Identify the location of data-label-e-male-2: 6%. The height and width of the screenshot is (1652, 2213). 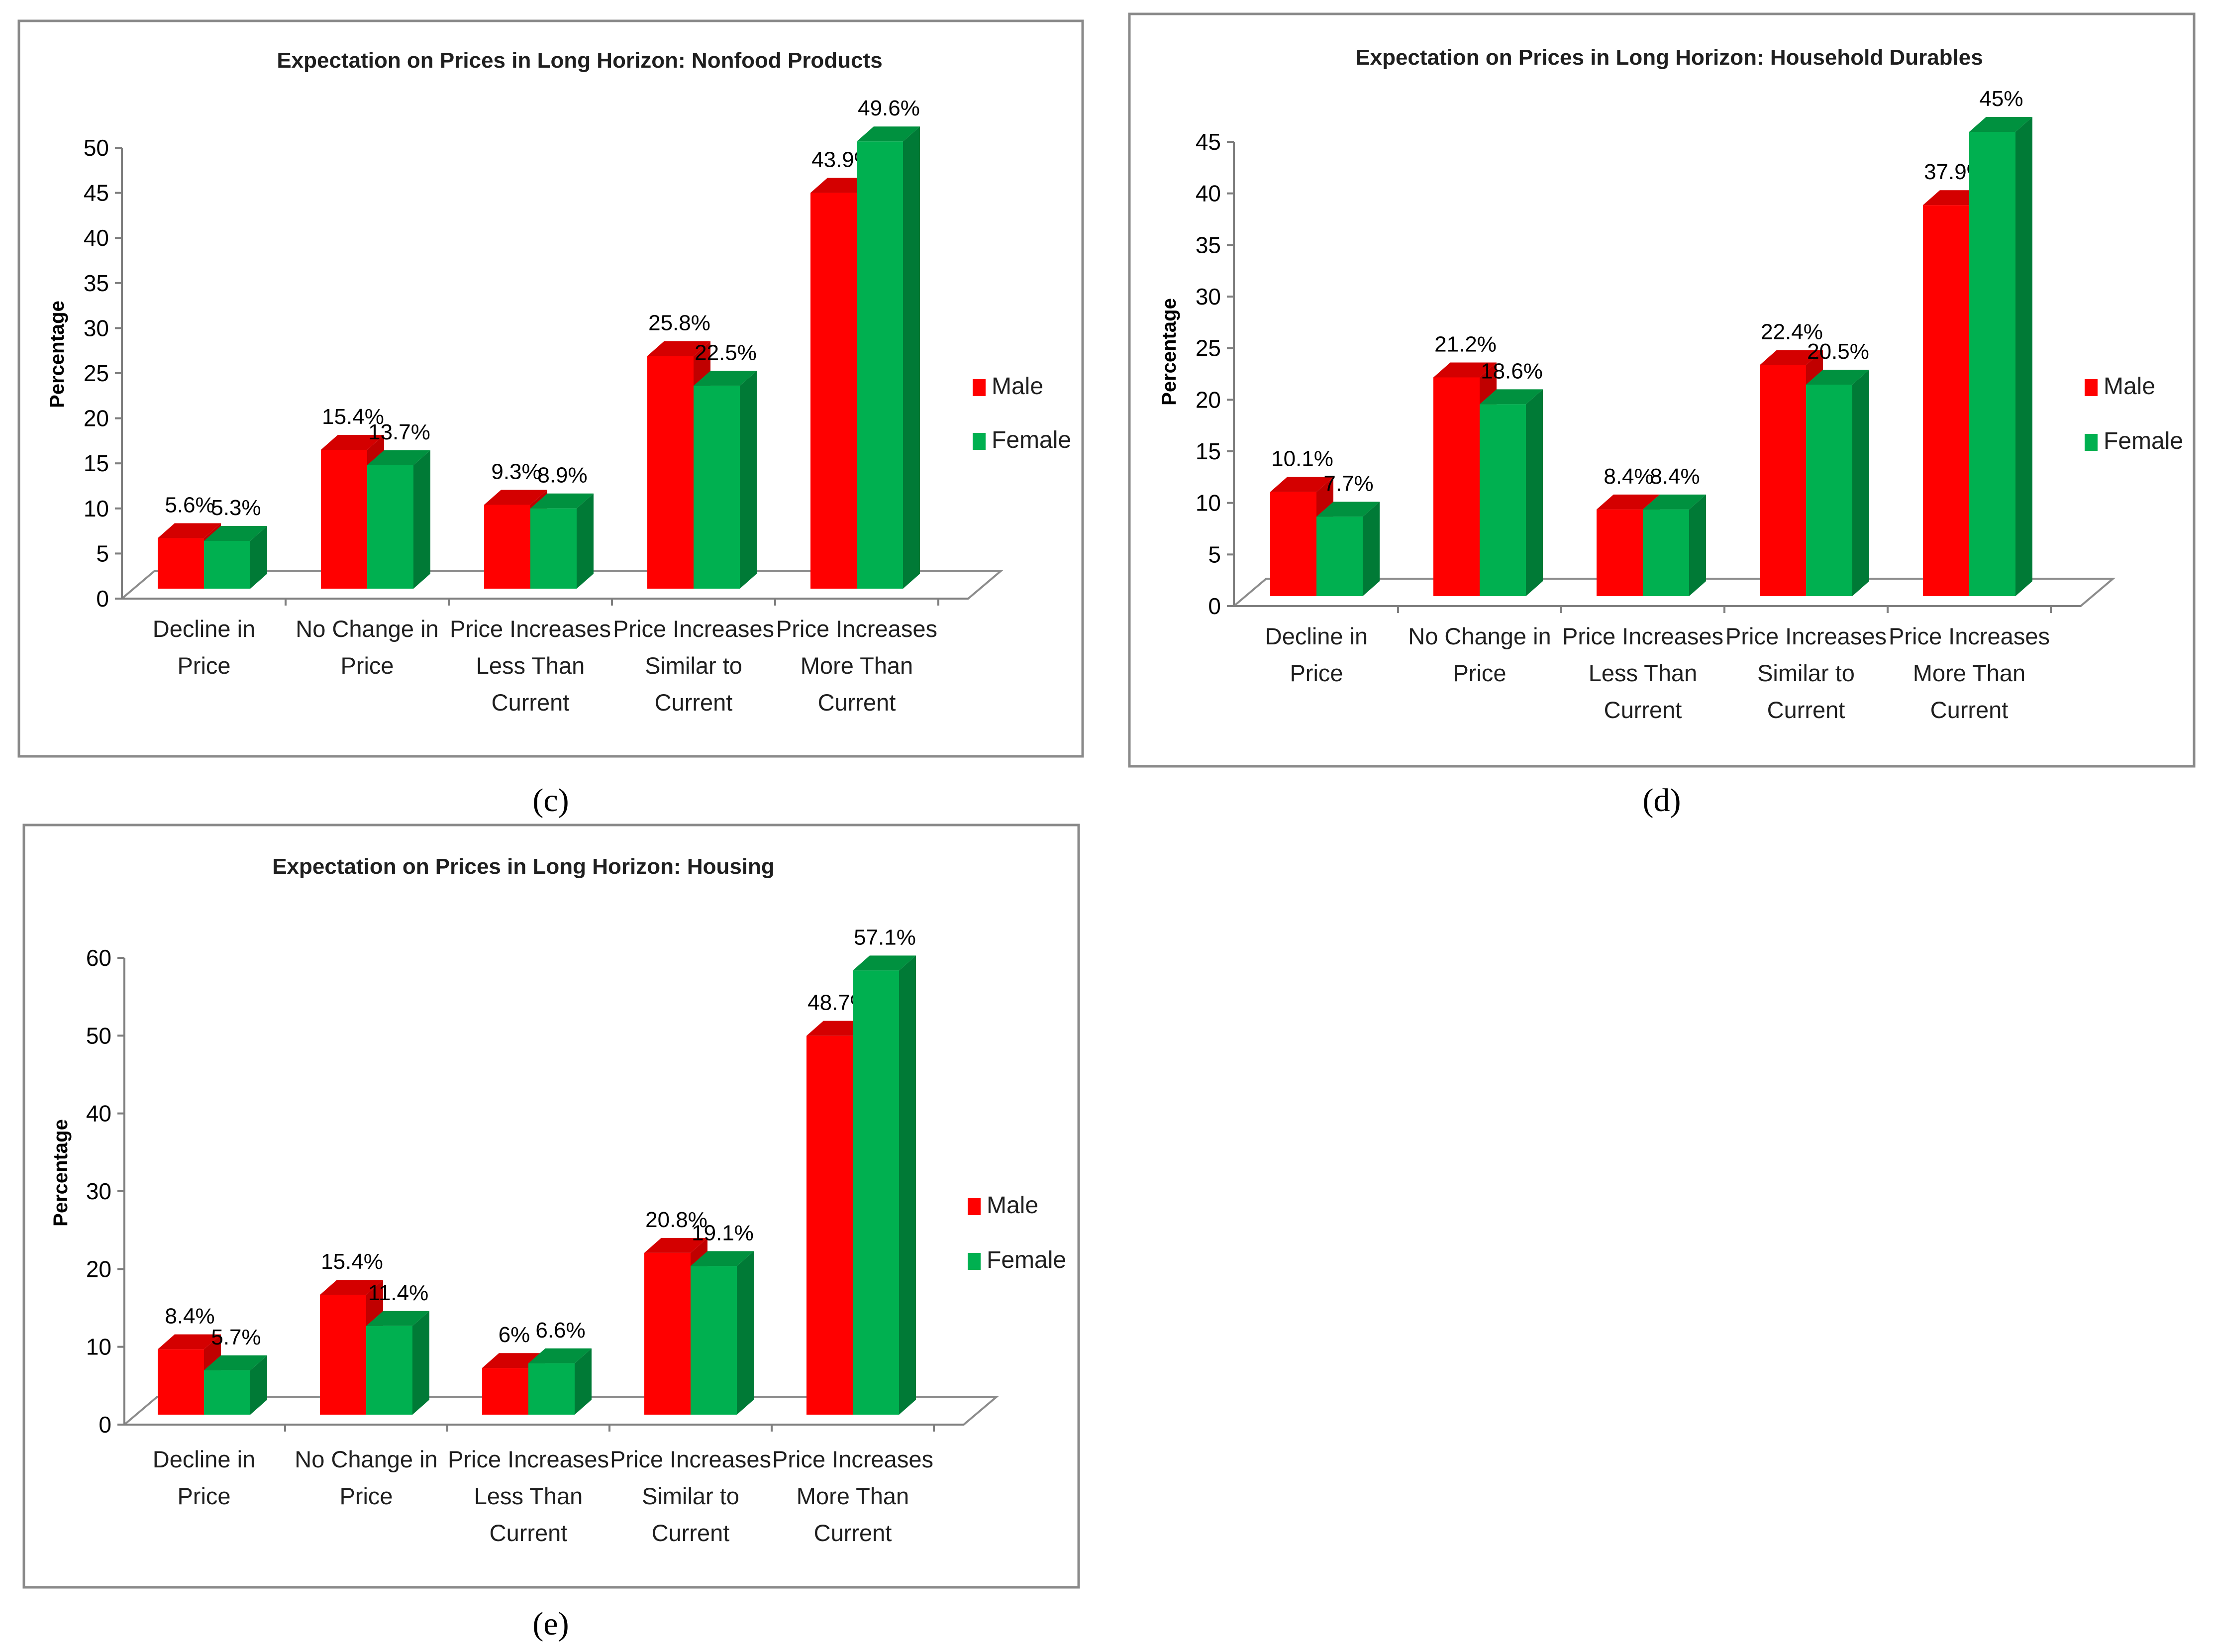
(514, 1335).